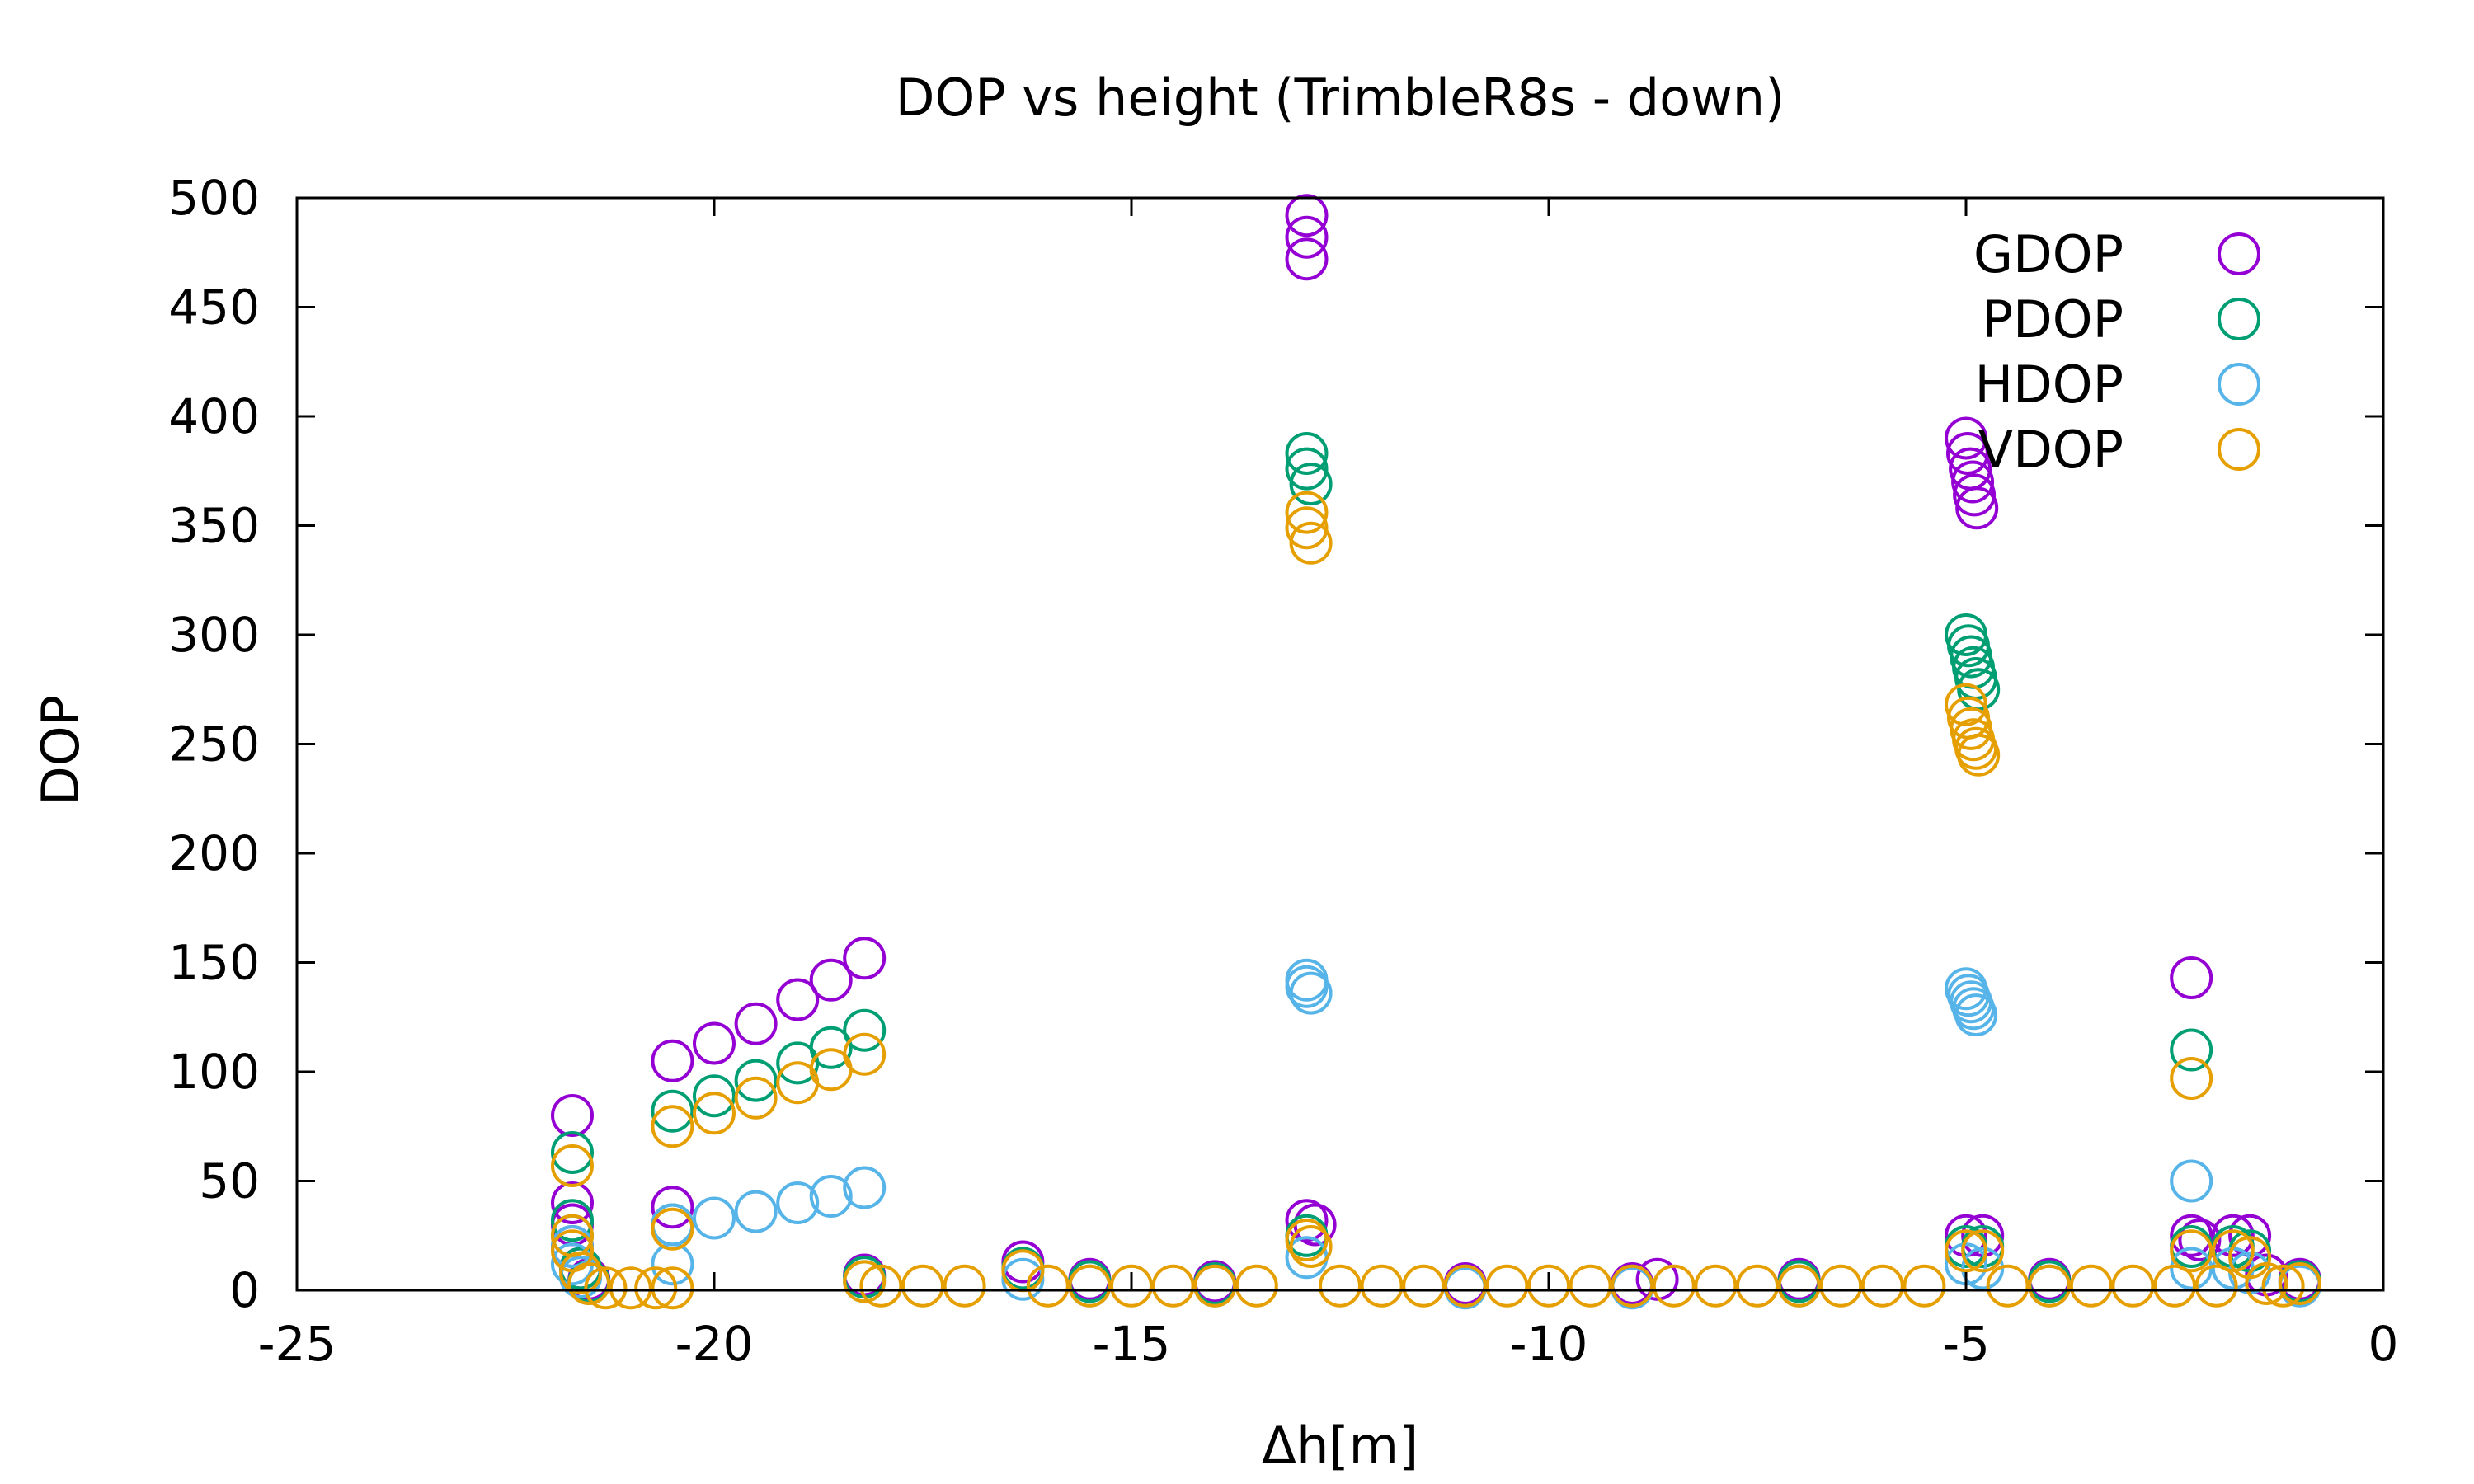 This screenshot has width=2474, height=1484. I want to click on x-tick-label: -25, so click(297, 1344).